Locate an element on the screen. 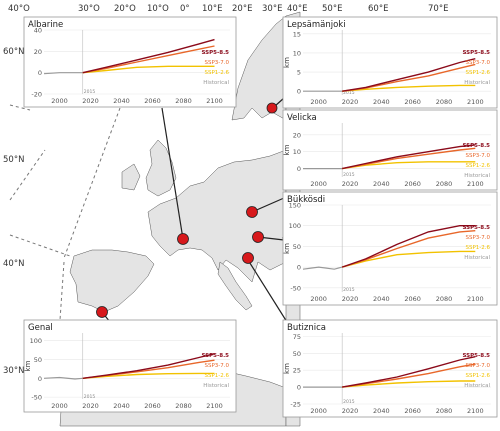 This screenshot has width=500, height=431. y-tick-label: -25 is located at coordinates (295, 405).